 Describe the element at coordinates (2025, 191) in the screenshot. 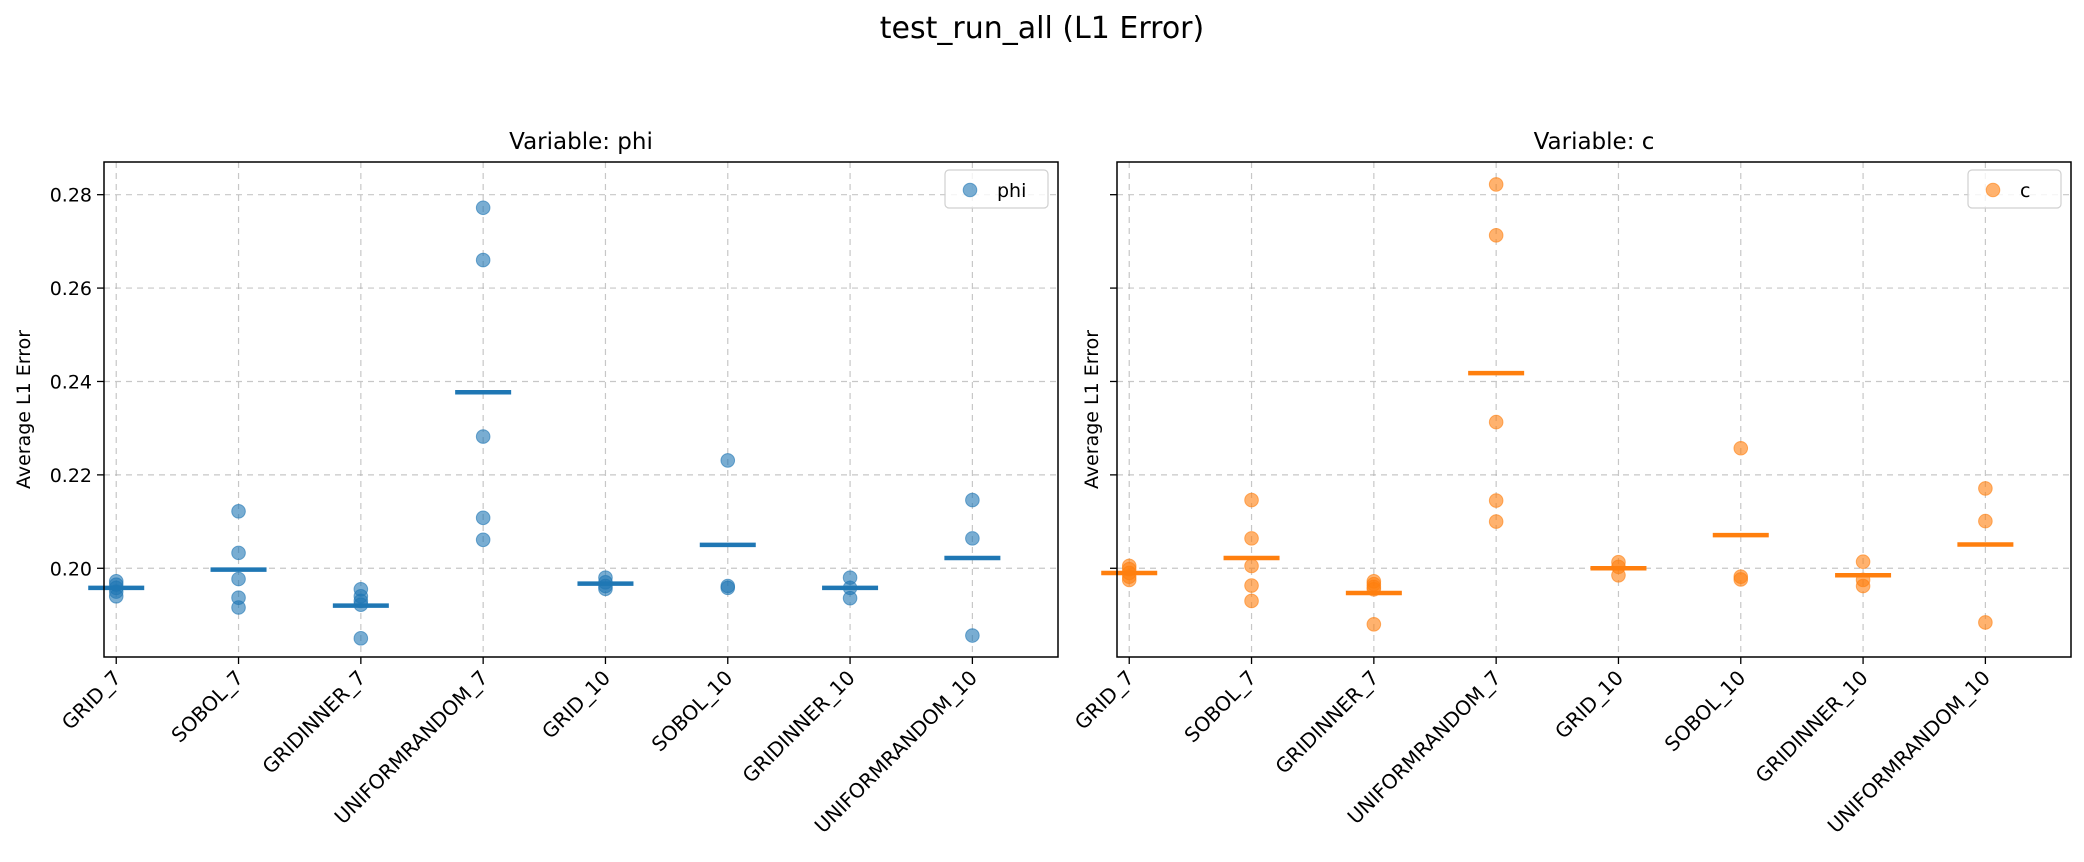

I see `legend-label: c` at that location.